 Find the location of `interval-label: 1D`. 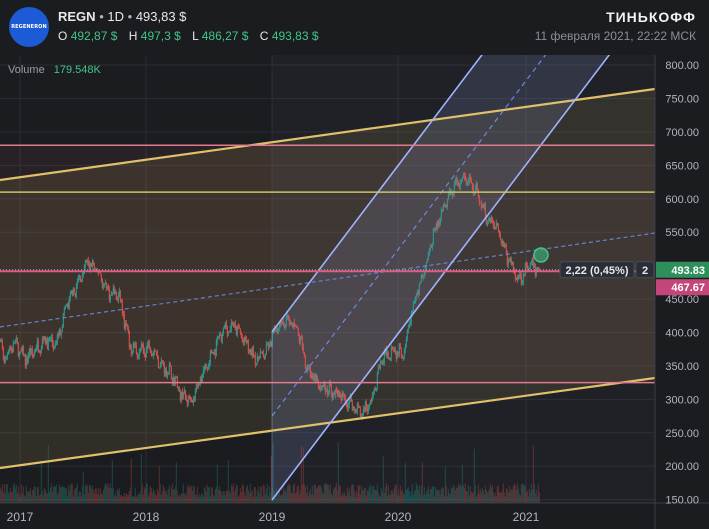

interval-label: 1D is located at coordinates (115, 16).